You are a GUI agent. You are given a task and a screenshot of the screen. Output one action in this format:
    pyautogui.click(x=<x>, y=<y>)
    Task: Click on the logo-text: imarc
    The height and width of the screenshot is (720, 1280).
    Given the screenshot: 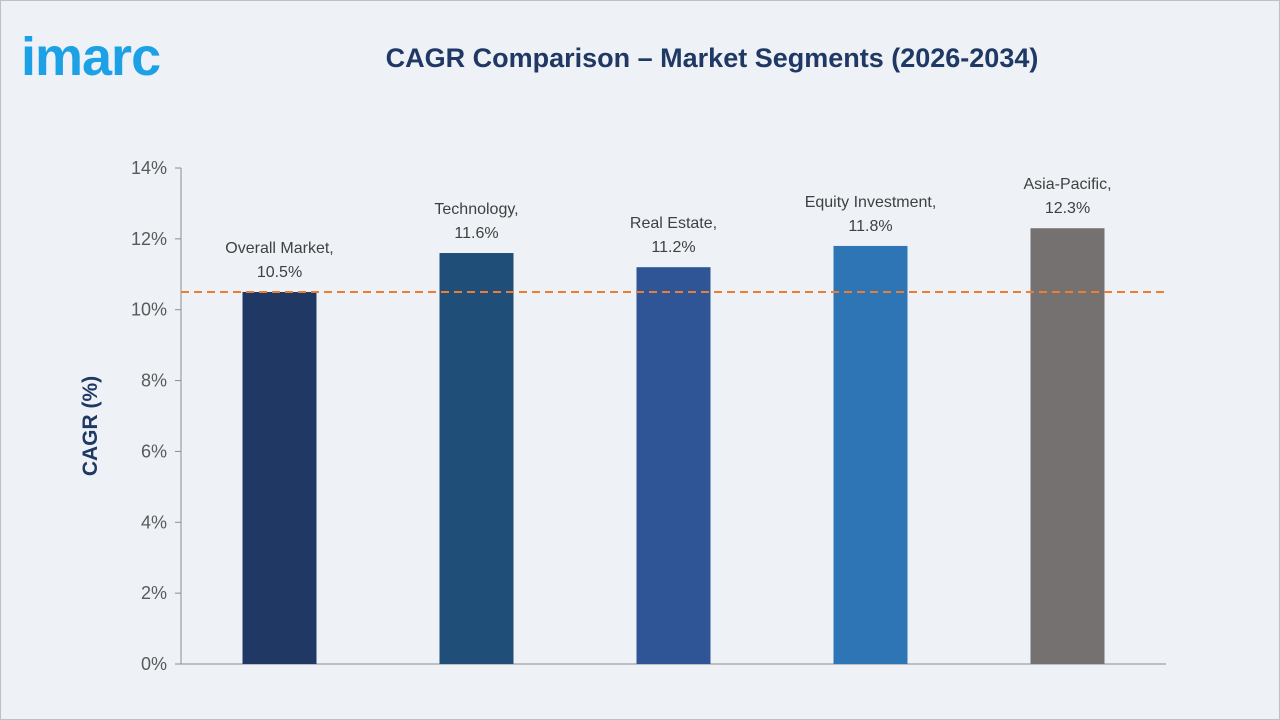 What is the action you would take?
    pyautogui.click(x=90, y=56)
    